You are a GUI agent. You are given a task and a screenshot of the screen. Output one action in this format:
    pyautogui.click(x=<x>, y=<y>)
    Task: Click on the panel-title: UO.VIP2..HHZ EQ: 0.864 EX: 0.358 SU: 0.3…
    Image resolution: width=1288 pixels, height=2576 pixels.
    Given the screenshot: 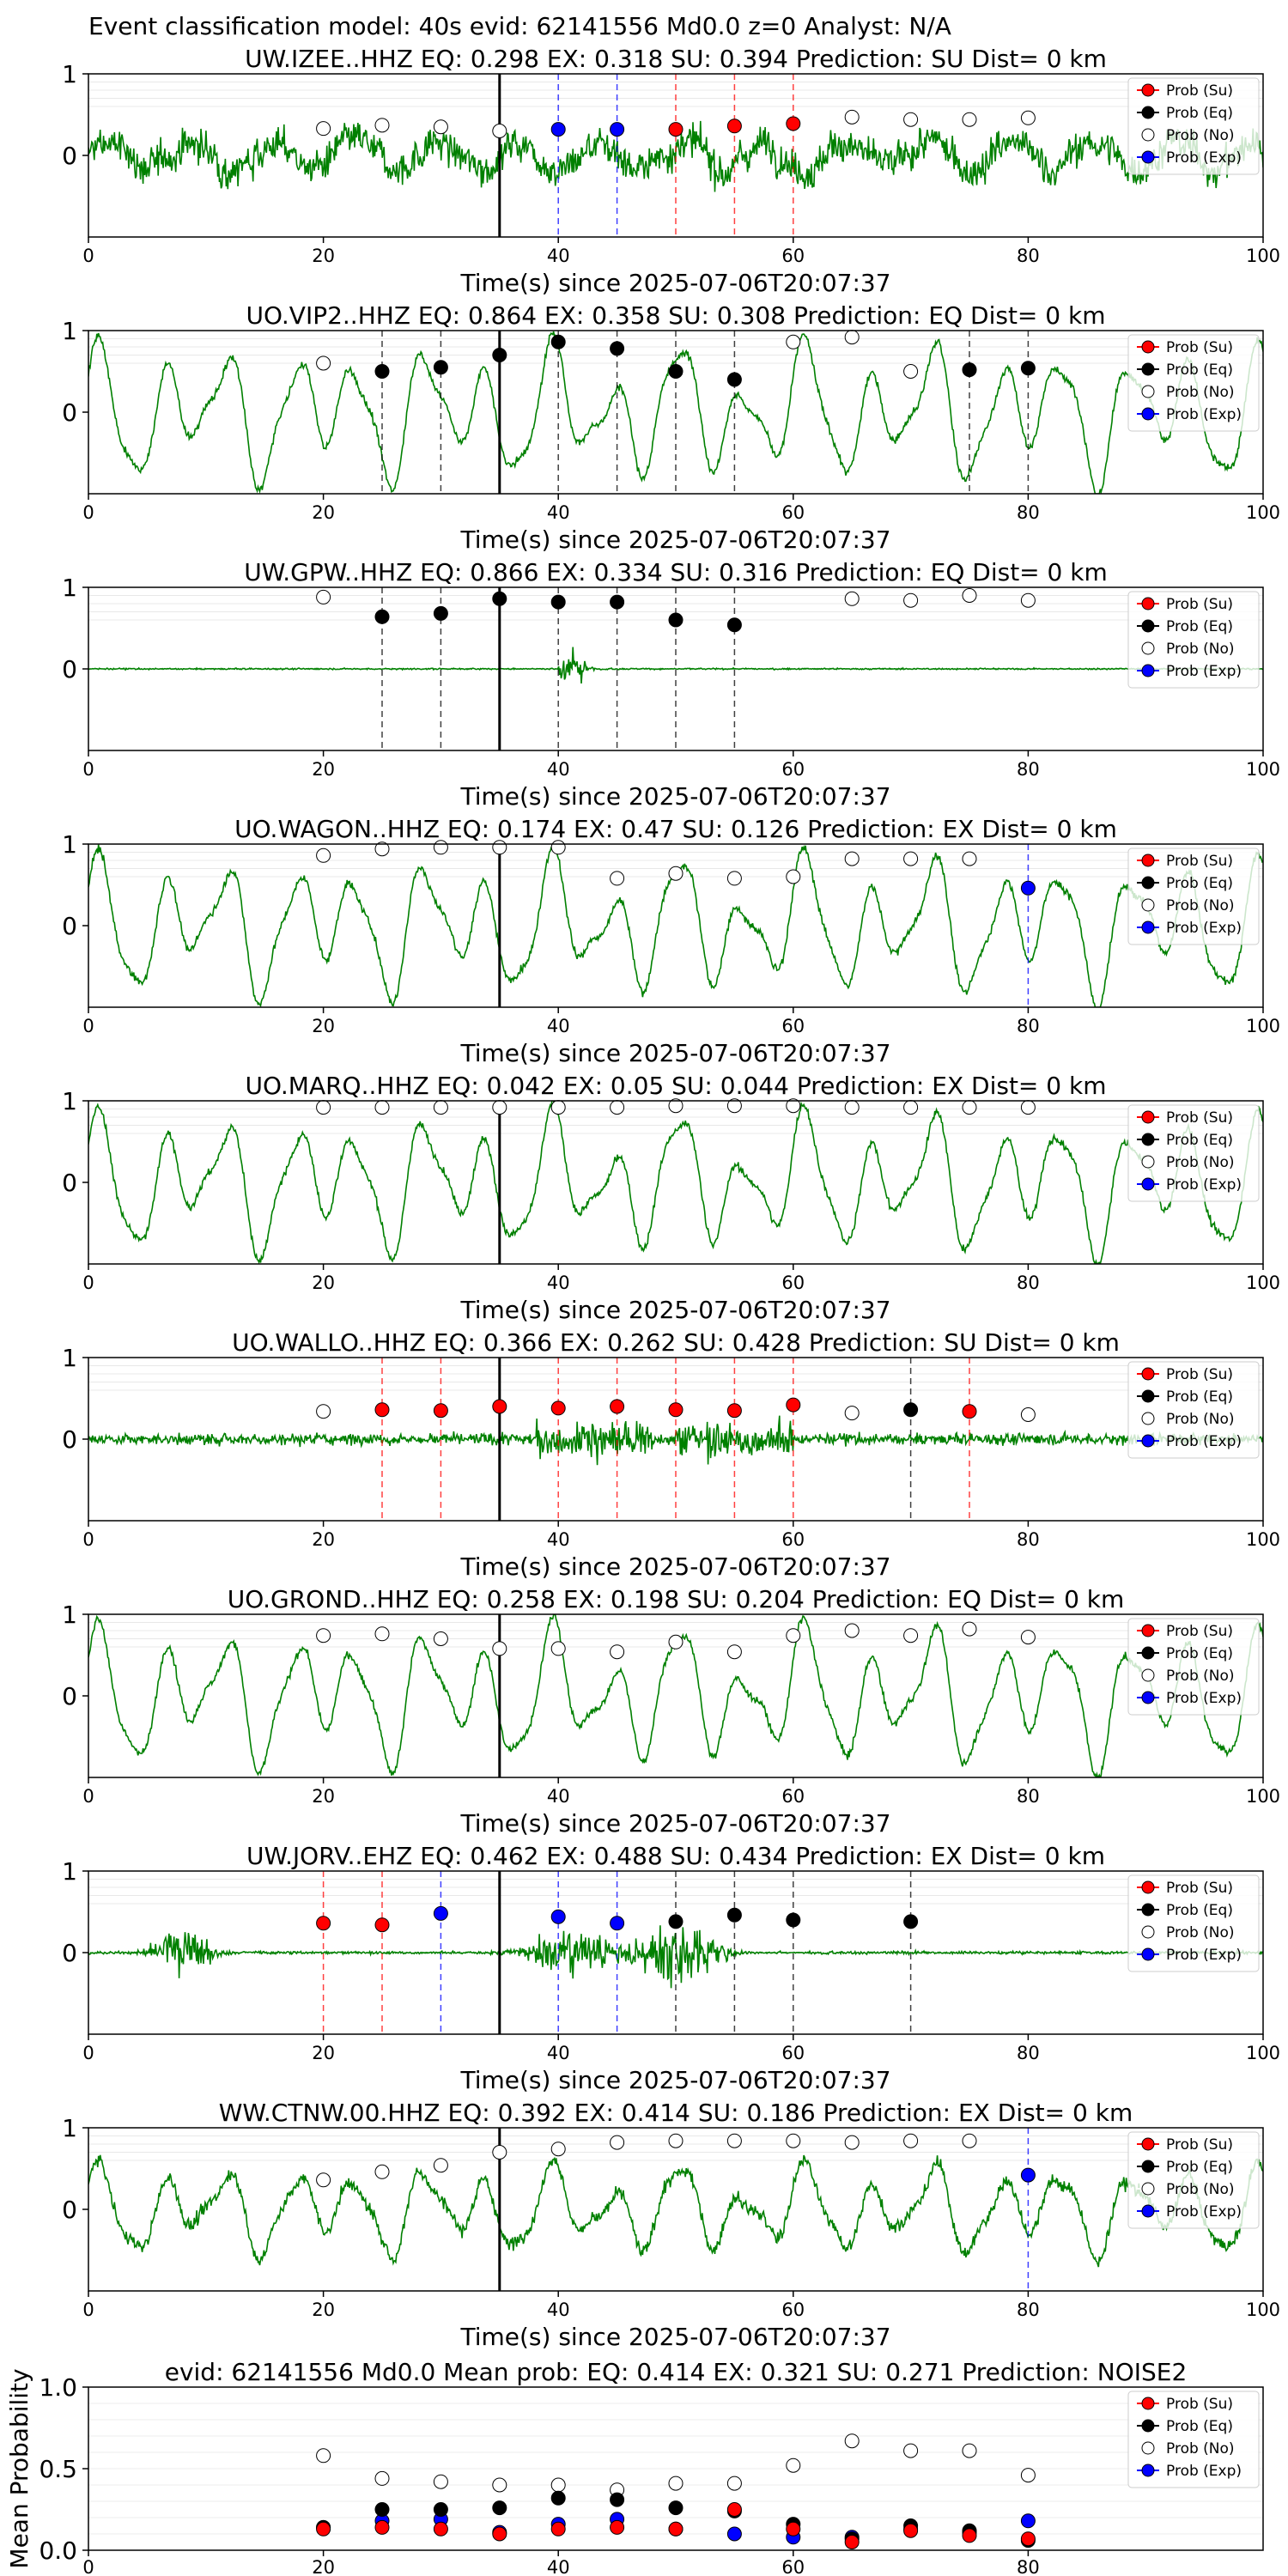 What is the action you would take?
    pyautogui.click(x=676, y=315)
    